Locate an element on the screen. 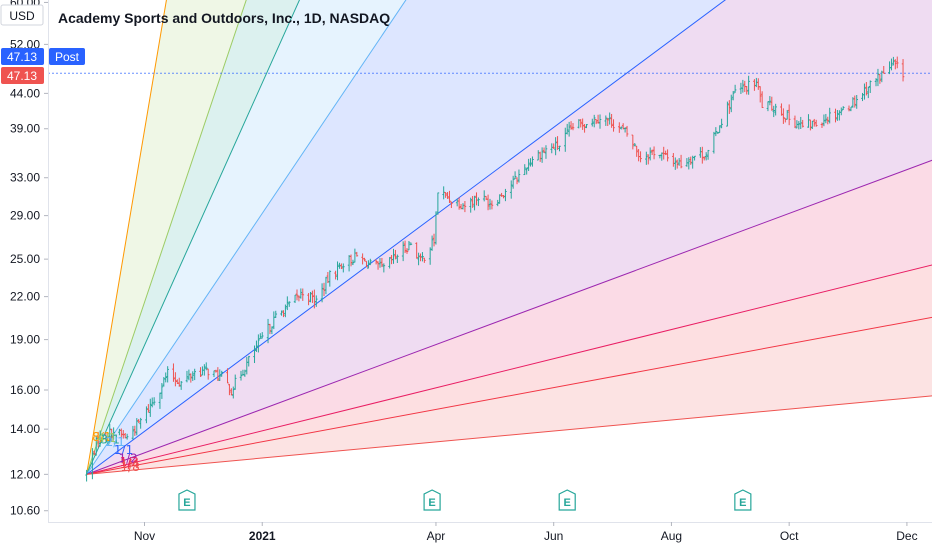  y-tick-label: 44.00 is located at coordinates (25, 93).